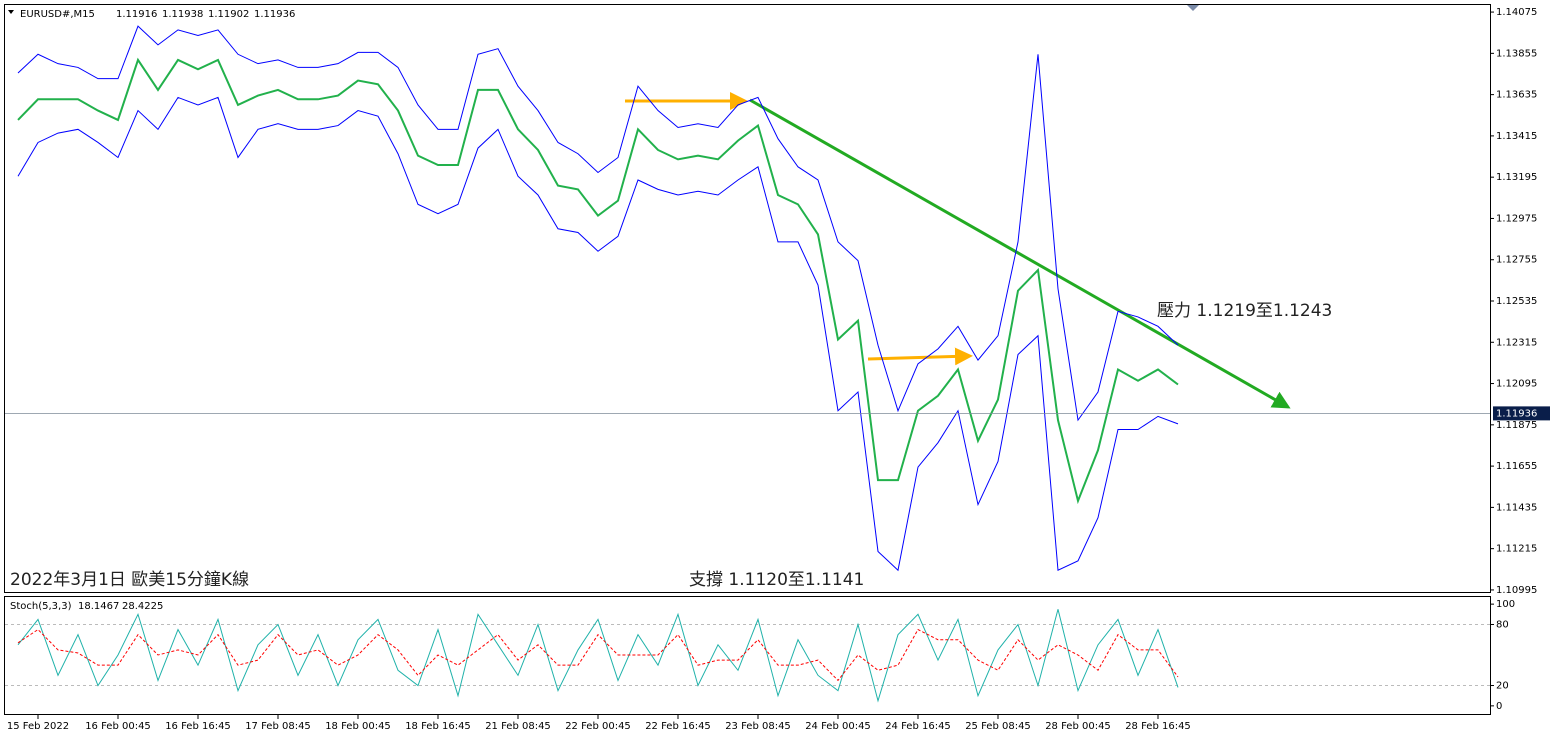 The width and height of the screenshot is (1553, 744). I want to click on x-tick-label: 21 Feb 08:45, so click(518, 726).